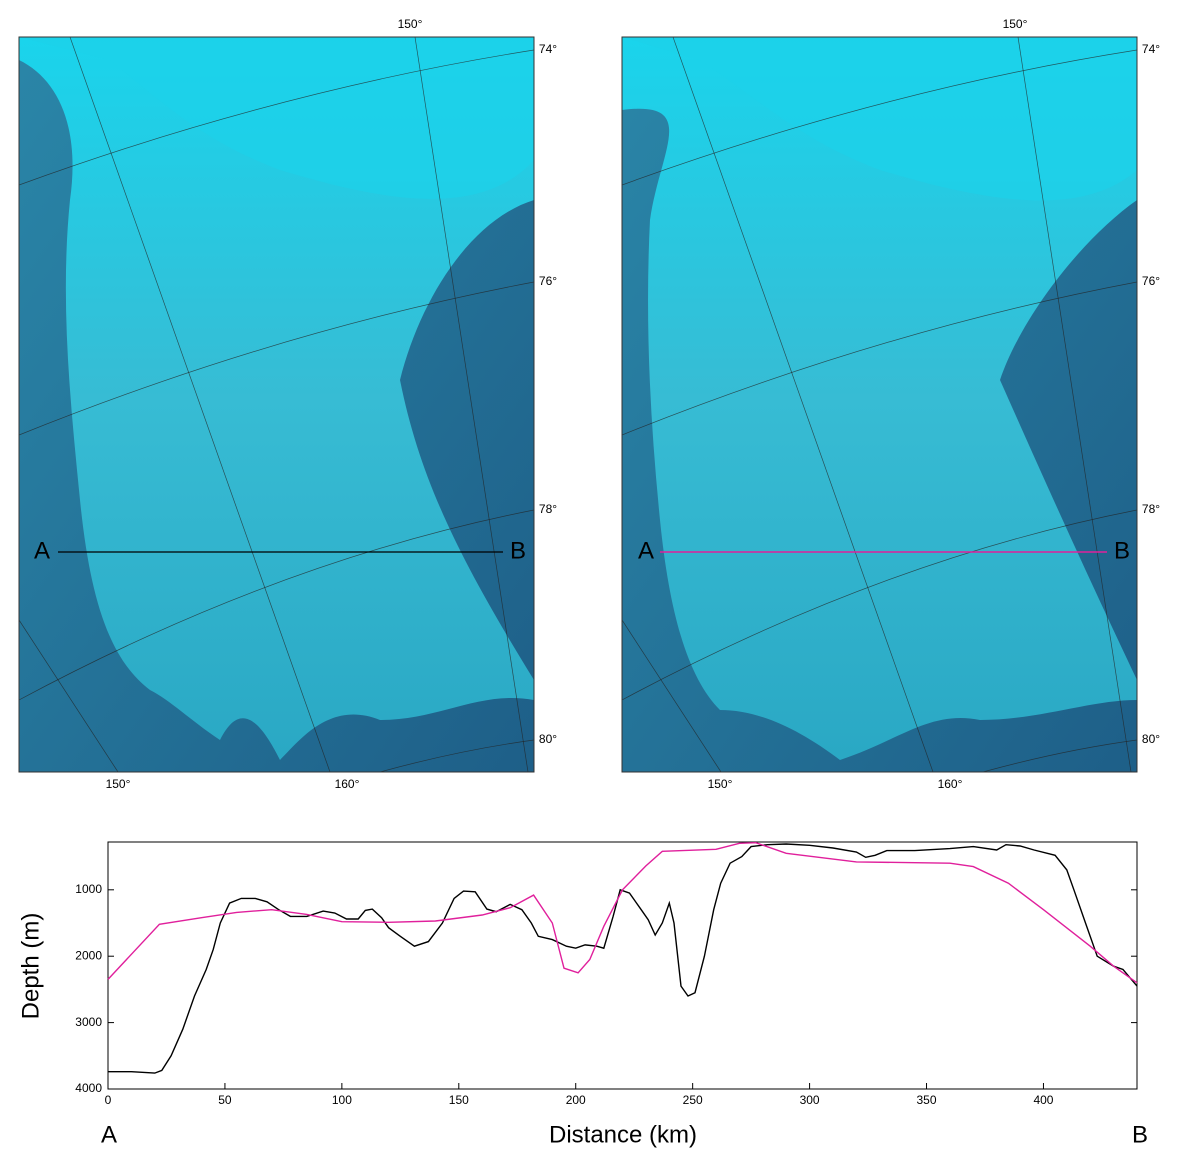 The image size is (1181, 1170). What do you see at coordinates (88, 955) in the screenshot?
I see `y-tick-label: 2000` at bounding box center [88, 955].